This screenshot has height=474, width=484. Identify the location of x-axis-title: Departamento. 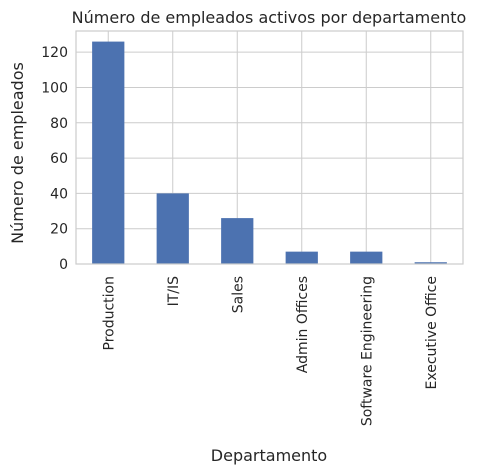
(269, 455).